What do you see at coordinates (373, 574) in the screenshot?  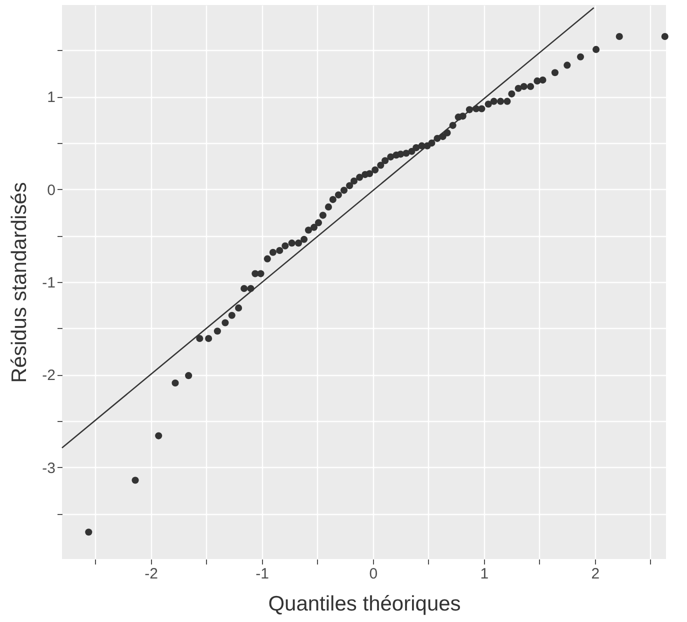 I see `x-tick-label: 0` at bounding box center [373, 574].